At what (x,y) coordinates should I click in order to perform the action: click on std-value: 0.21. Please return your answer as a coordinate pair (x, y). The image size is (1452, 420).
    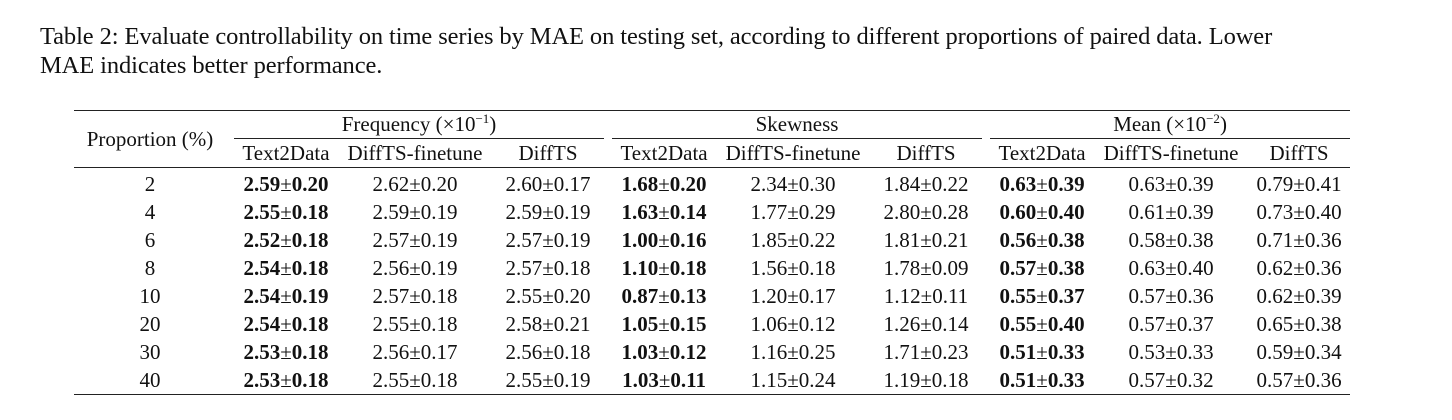
    Looking at the image, I should click on (950, 240).